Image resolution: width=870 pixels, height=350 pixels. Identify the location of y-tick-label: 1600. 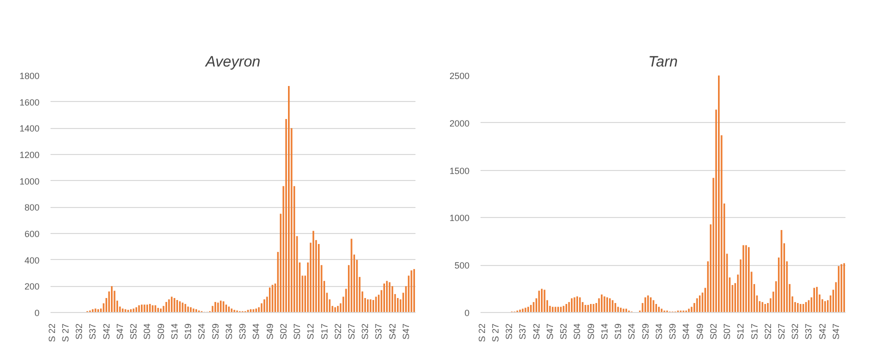
(29, 102).